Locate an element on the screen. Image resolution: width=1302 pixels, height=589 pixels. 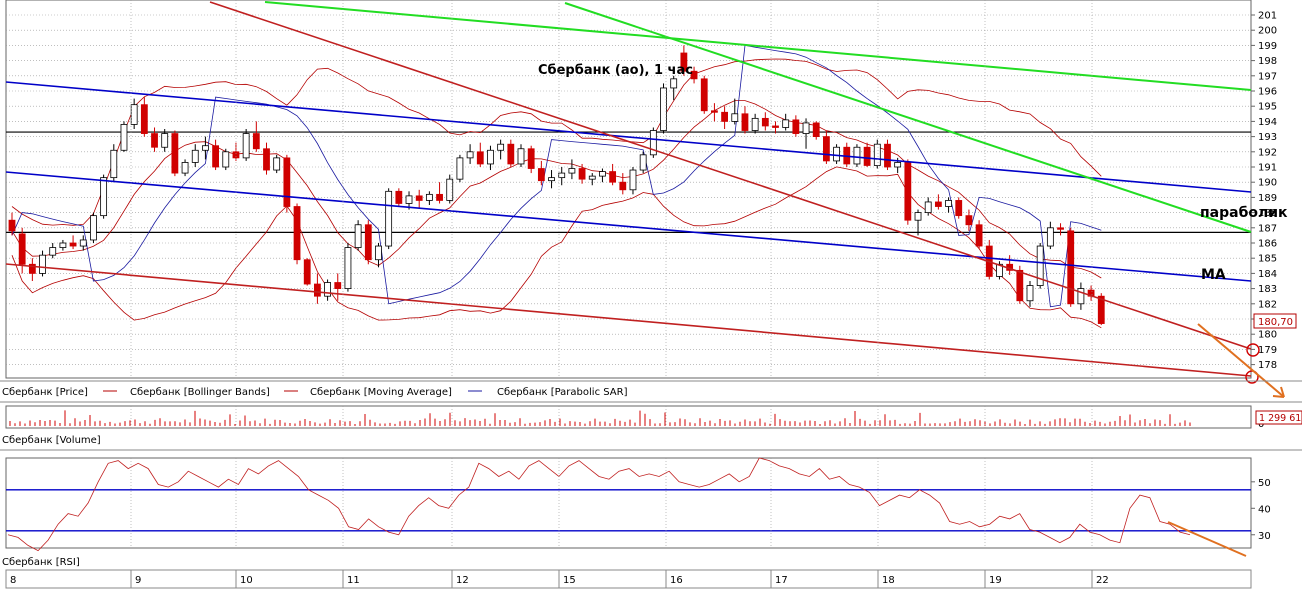
rsi-panel-frame is located at coordinates (628, 503).